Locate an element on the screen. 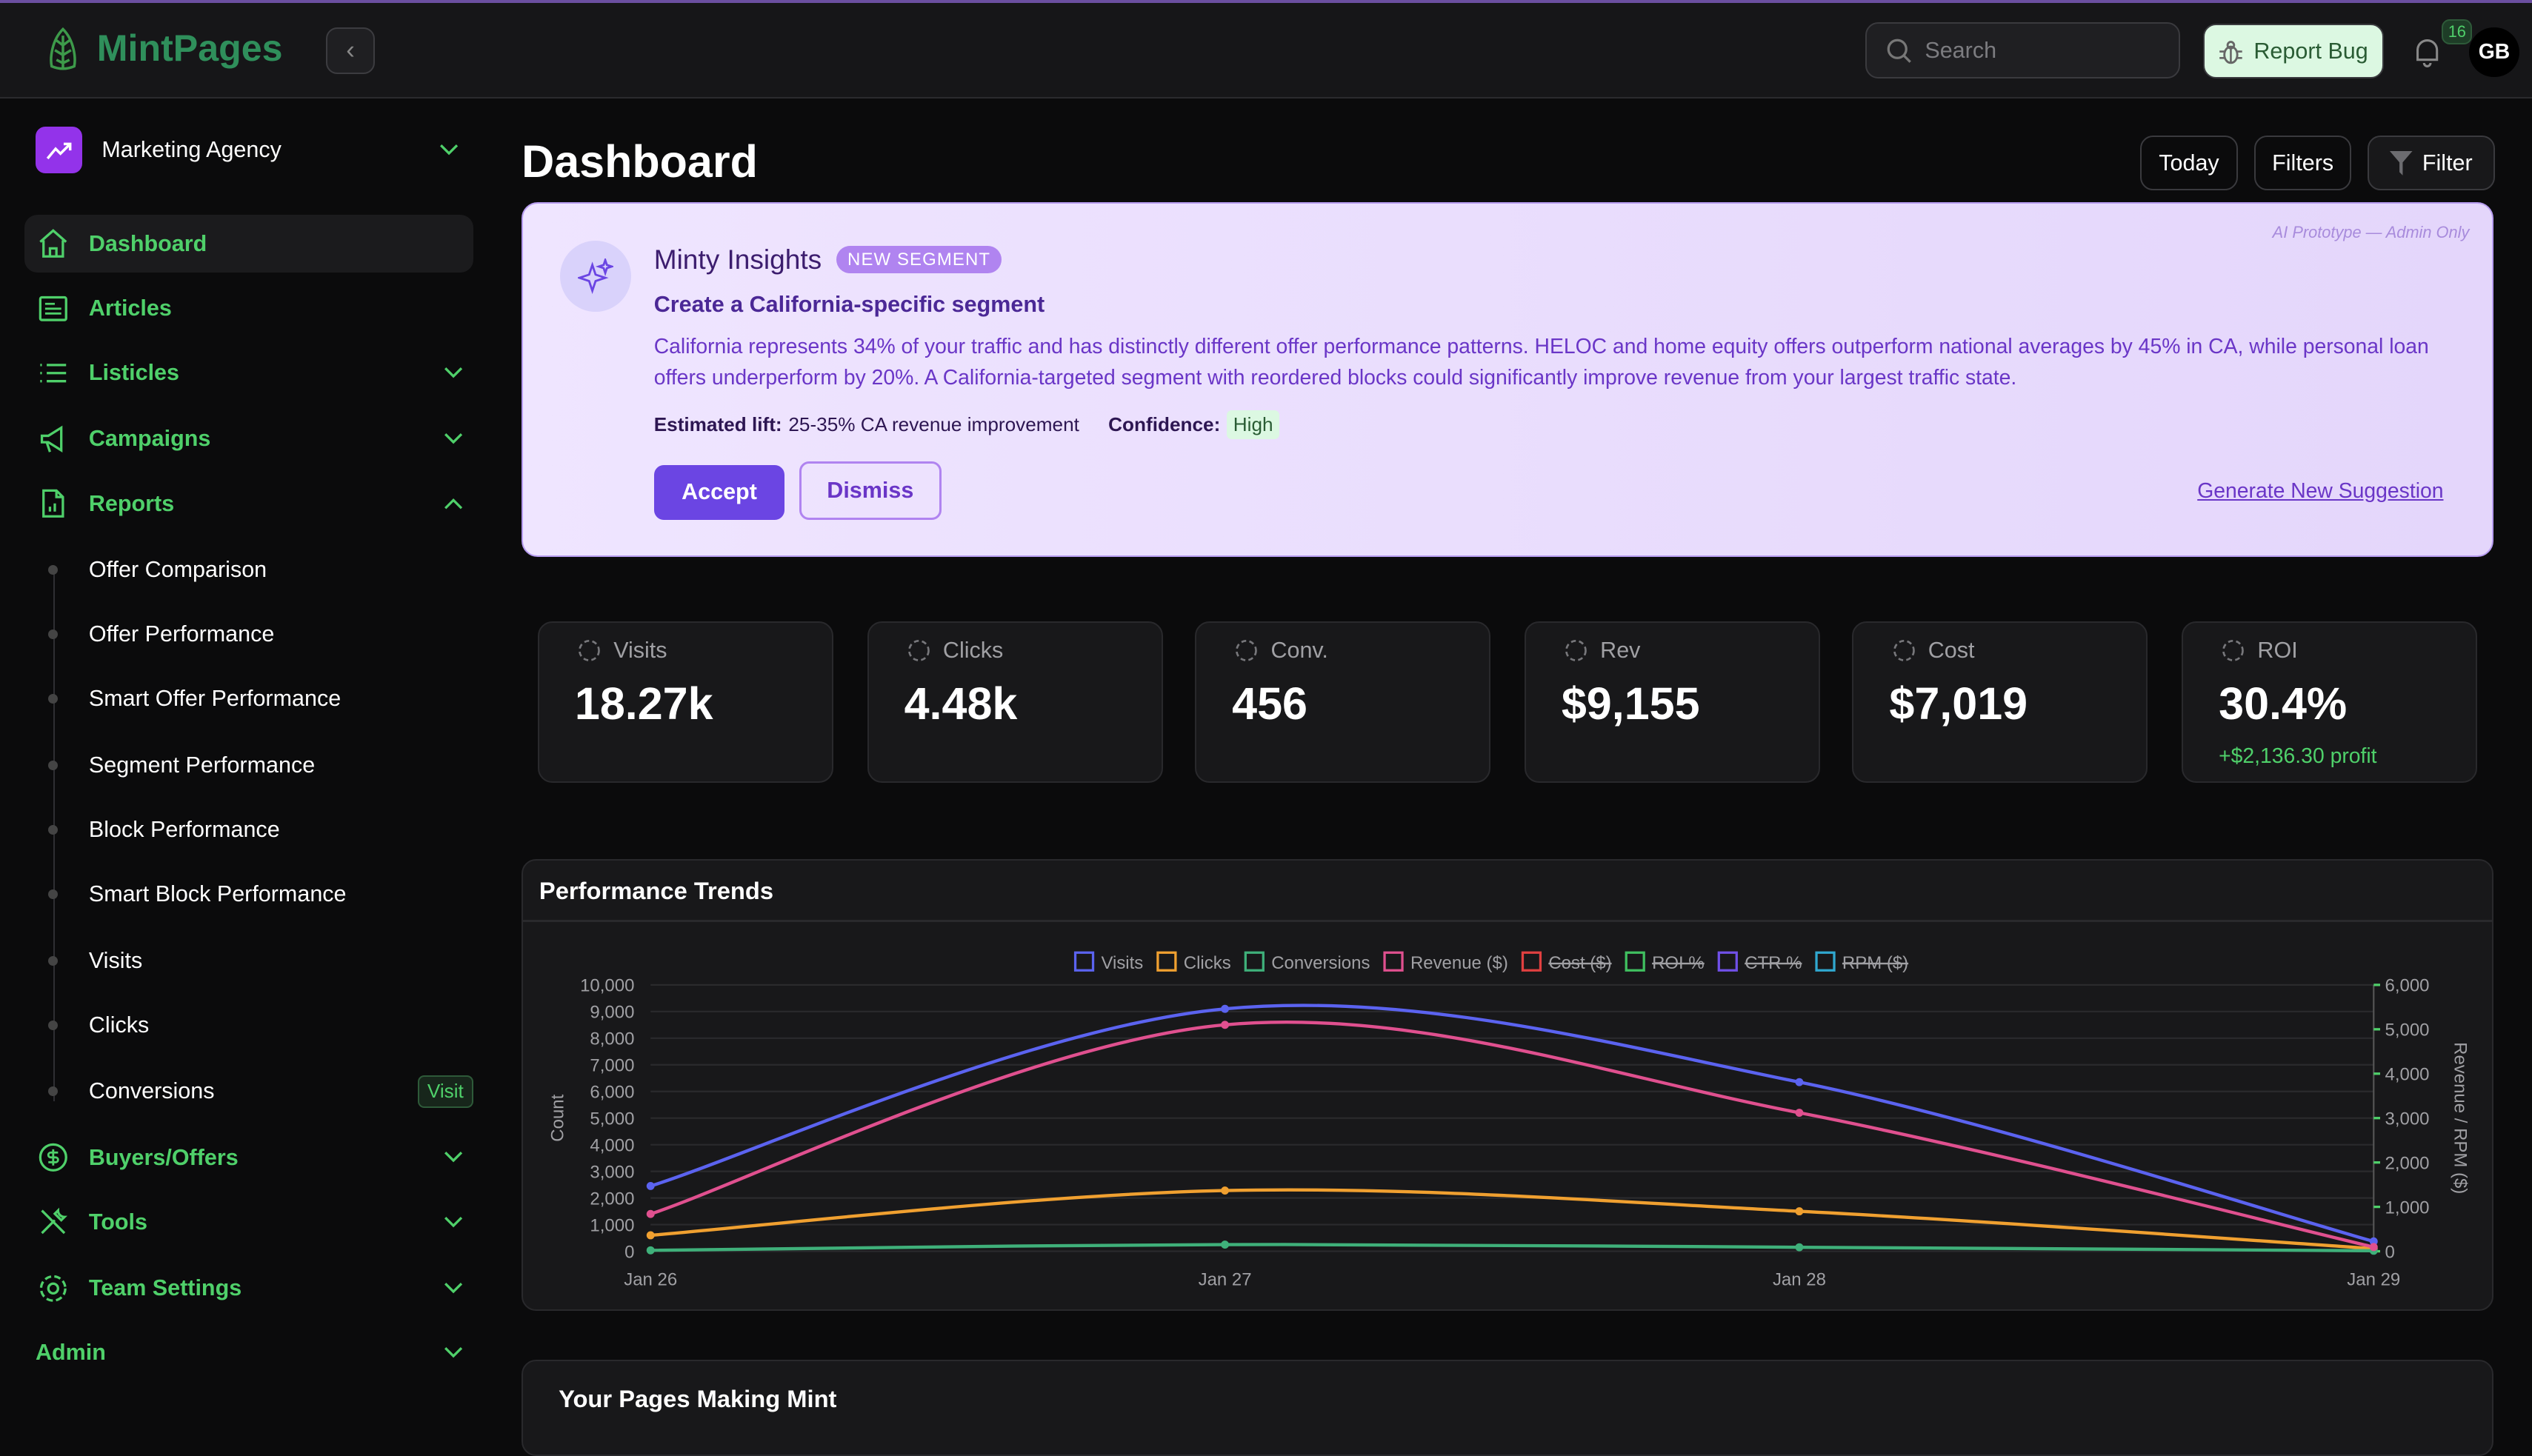 The width and height of the screenshot is (2532, 1456). kpi-card-visits: Visits 18.27k is located at coordinates (685, 702).